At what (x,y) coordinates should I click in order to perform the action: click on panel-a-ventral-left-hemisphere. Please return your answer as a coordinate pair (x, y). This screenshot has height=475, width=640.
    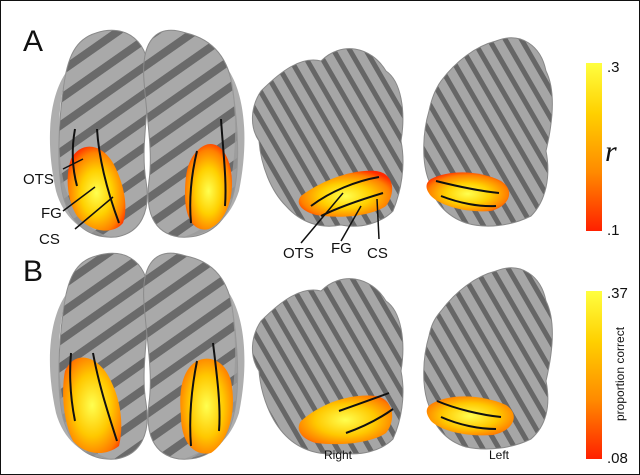
    Looking at the image, I should click on (194, 133).